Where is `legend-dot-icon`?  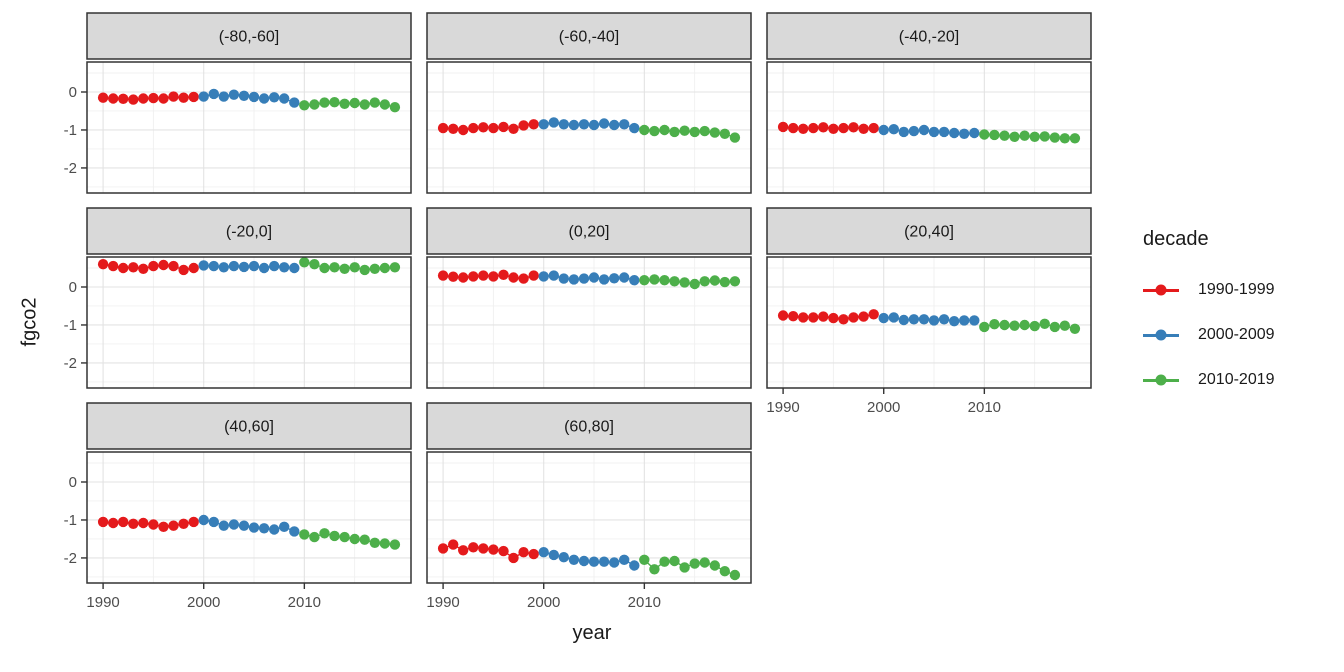
legend-dot-icon is located at coordinates (1161, 290).